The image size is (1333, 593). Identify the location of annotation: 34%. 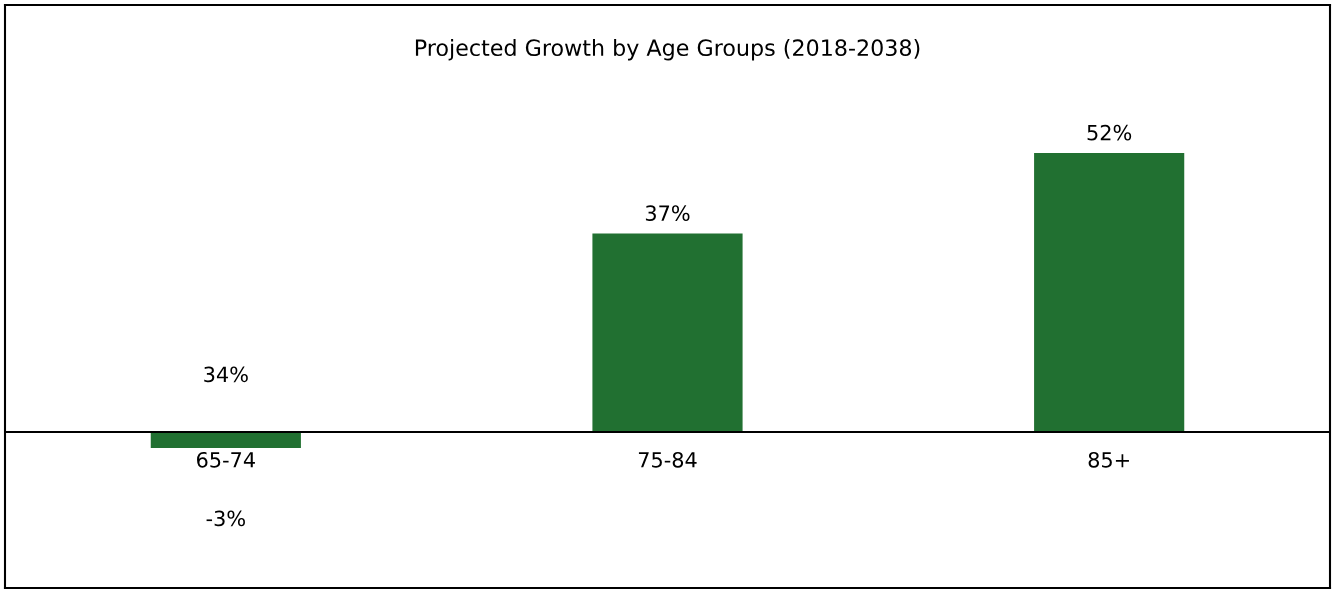
(226, 374).